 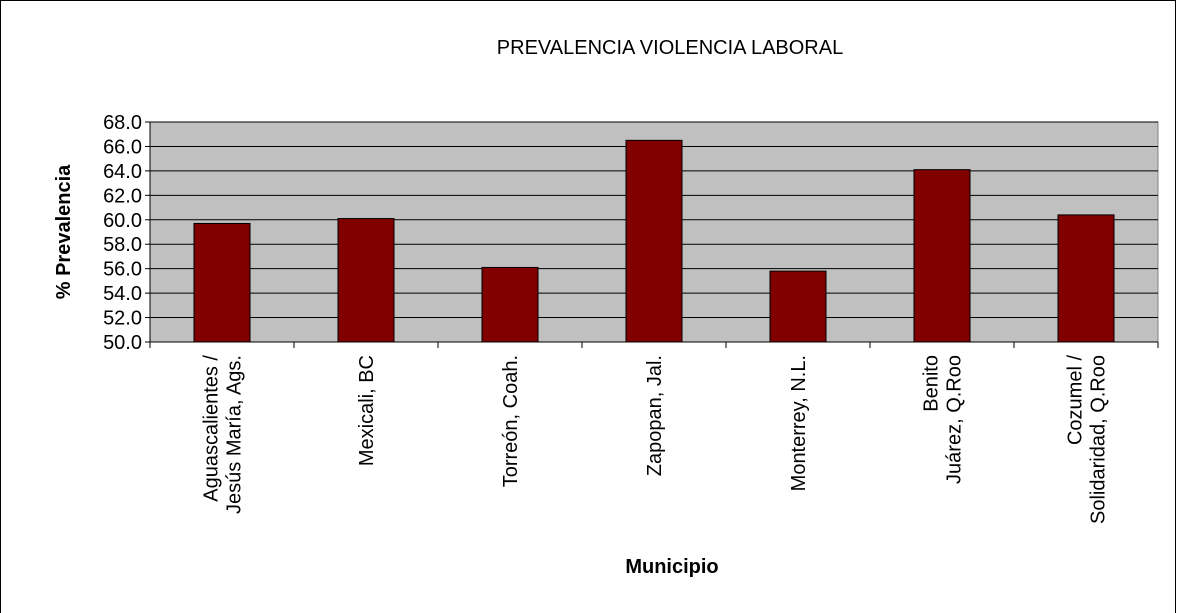 I want to click on y-tick-label: 64.0, so click(x=122, y=172).